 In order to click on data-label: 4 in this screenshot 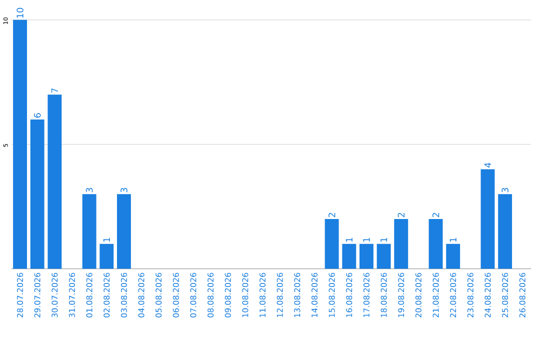, I will do `click(487, 165)`.